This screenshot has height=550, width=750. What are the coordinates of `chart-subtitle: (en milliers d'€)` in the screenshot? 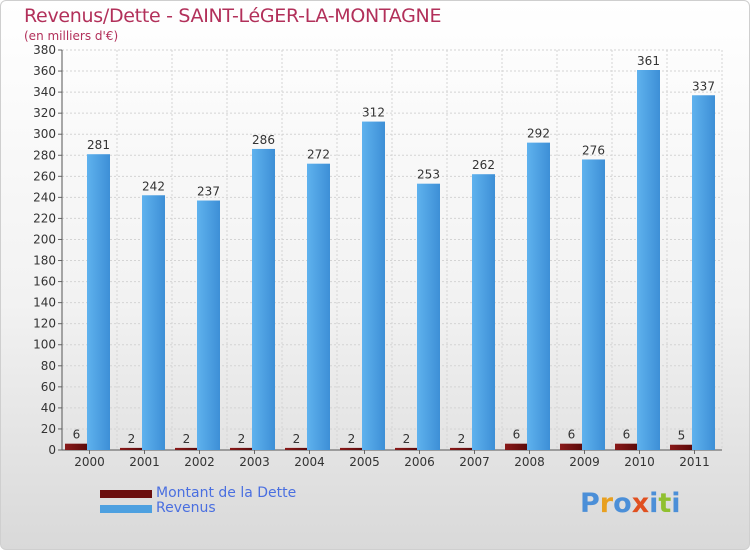 It's located at (71, 36).